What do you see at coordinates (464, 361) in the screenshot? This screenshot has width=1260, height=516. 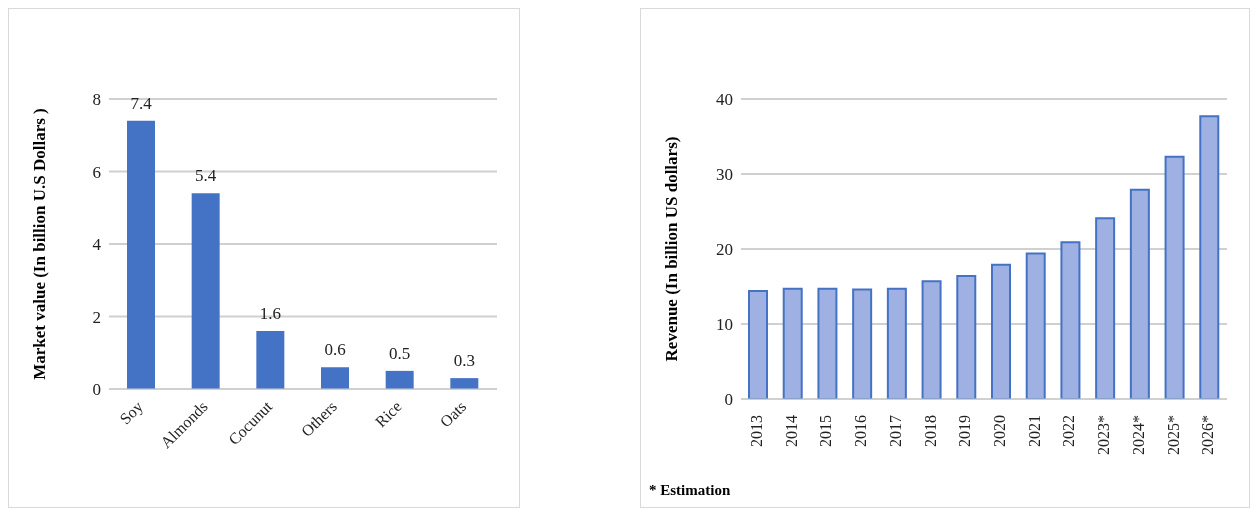 I see `data-label: 0.3` at bounding box center [464, 361].